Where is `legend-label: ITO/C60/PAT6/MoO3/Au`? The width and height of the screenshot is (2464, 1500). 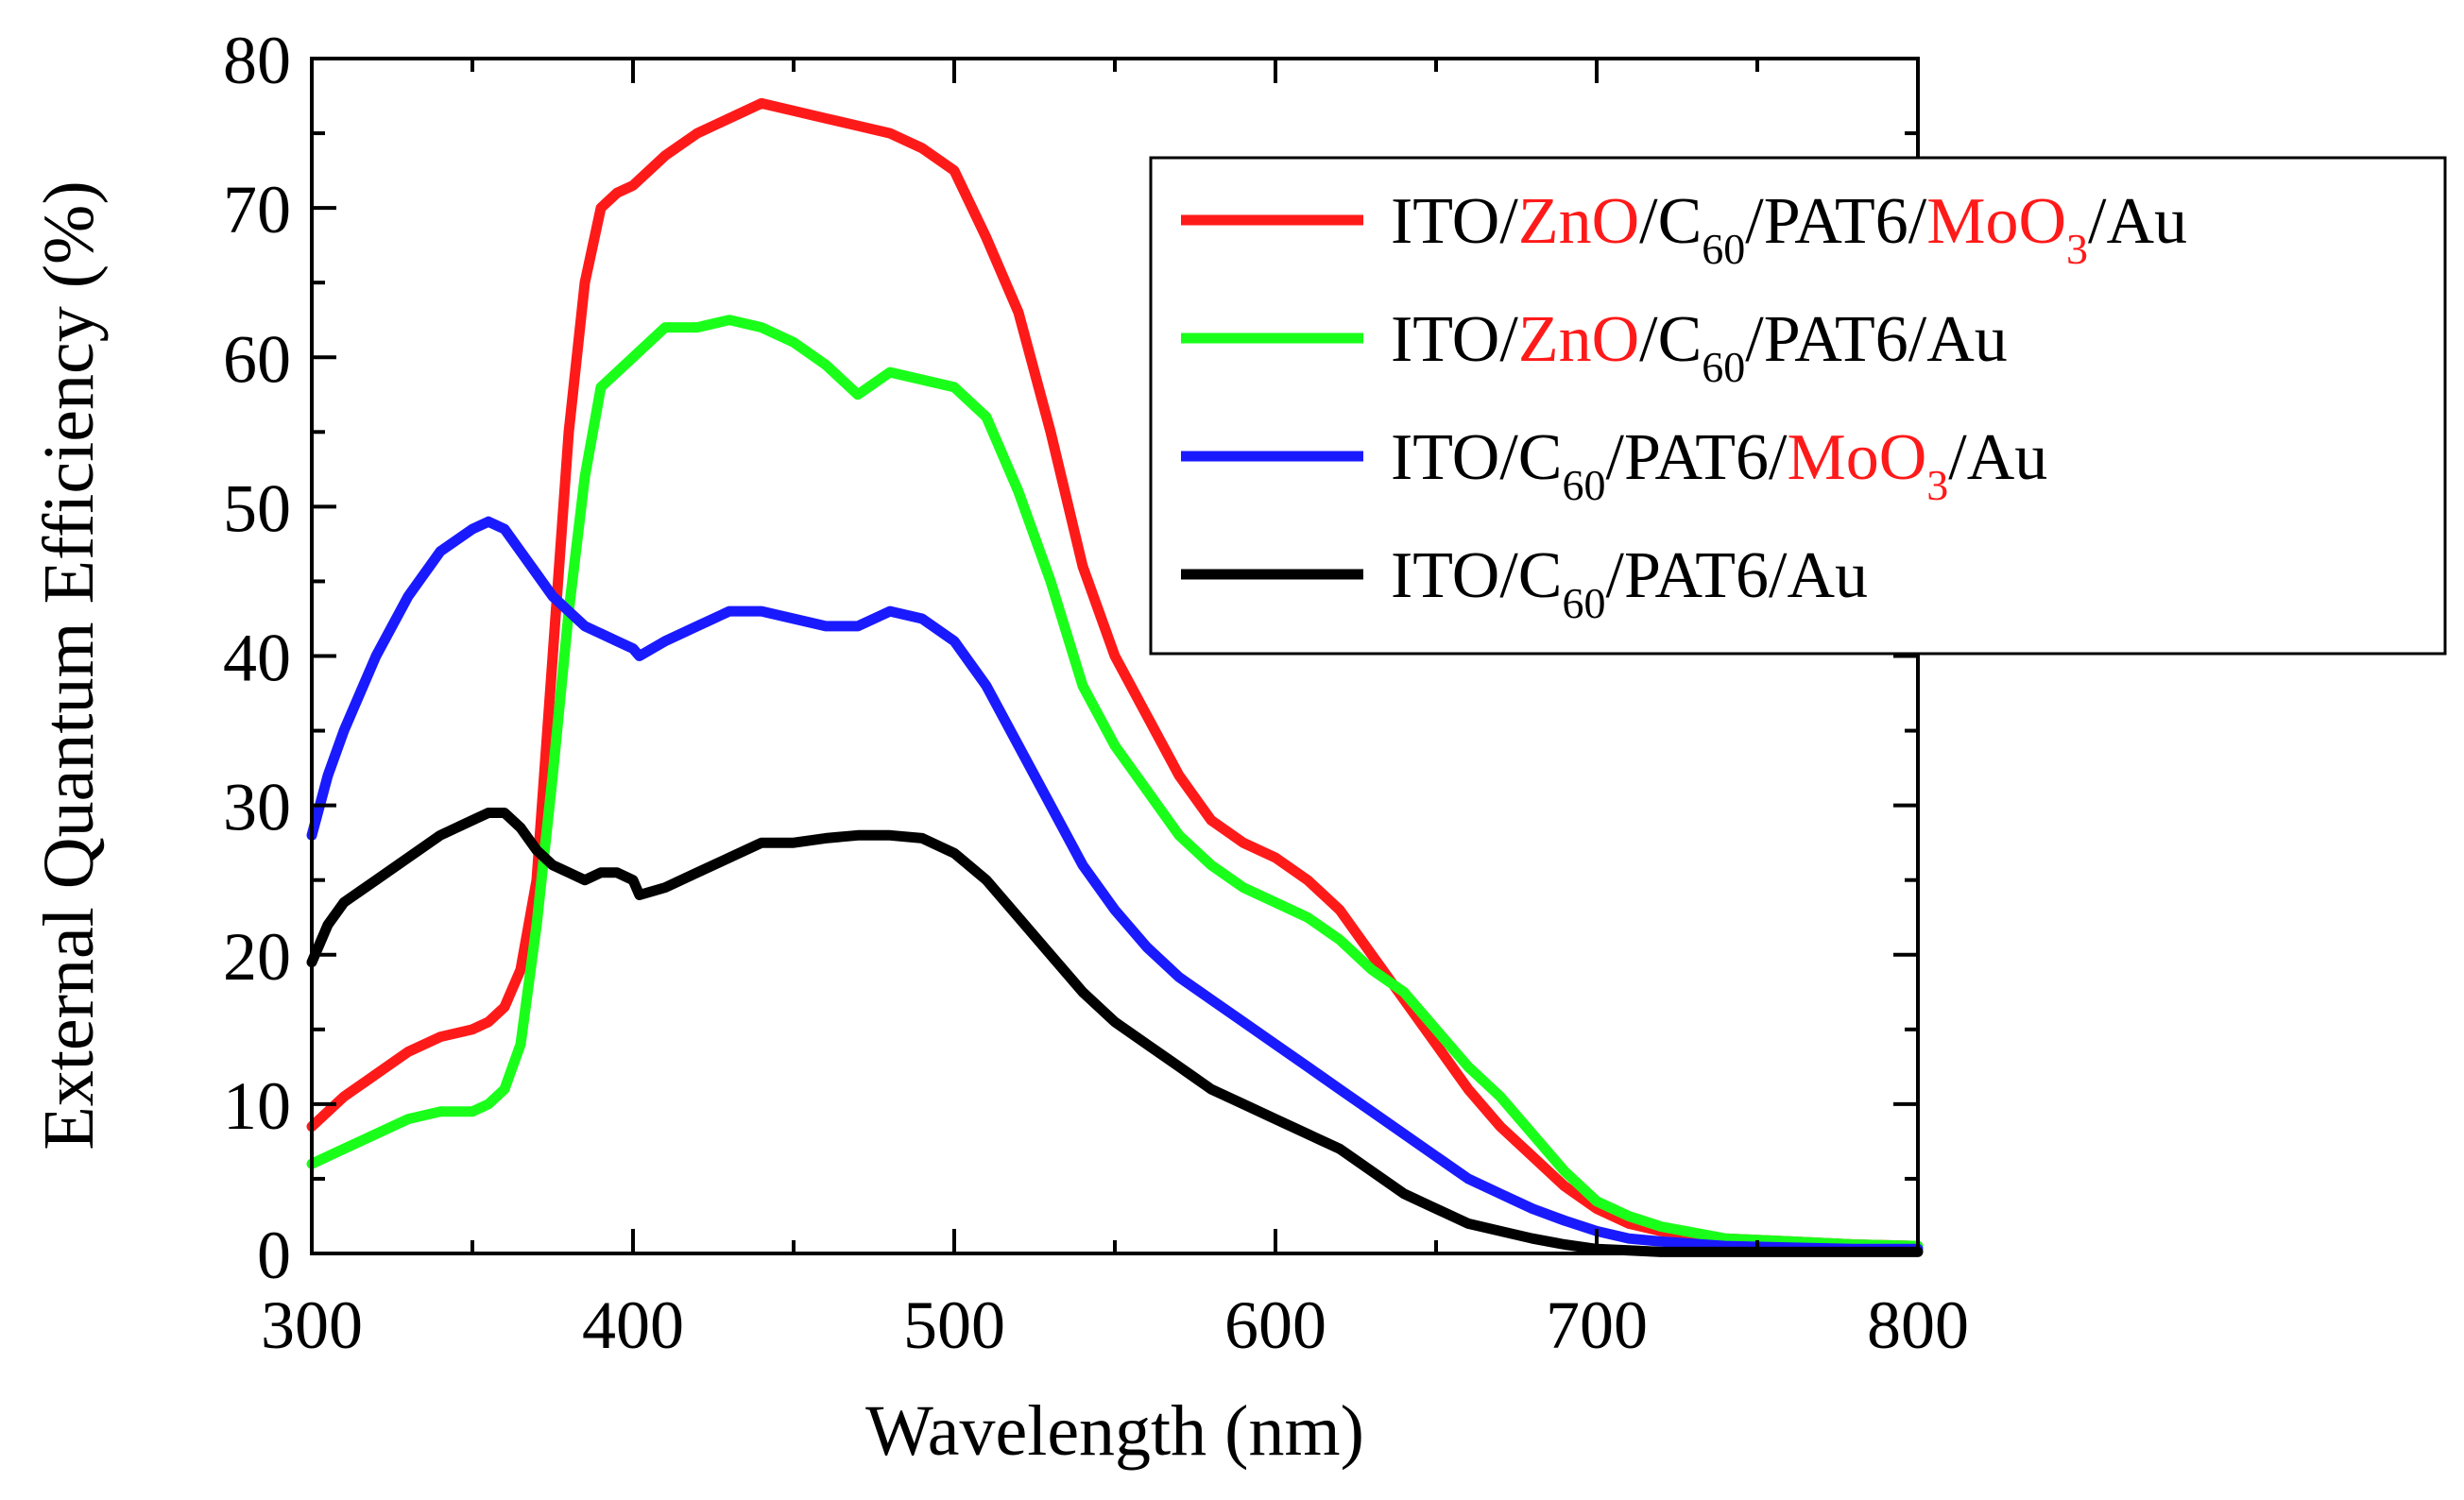
legend-label: ITO/C60/PAT6/MoO3/Au is located at coordinates (1719, 465).